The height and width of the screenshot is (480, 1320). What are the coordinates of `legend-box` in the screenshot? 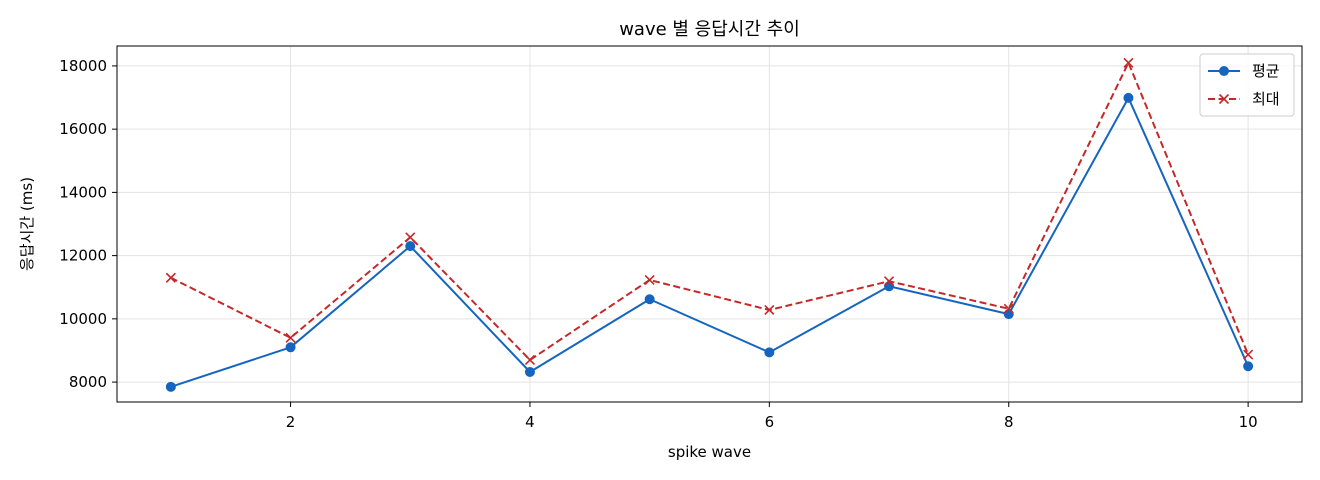 It's located at (1247, 85).